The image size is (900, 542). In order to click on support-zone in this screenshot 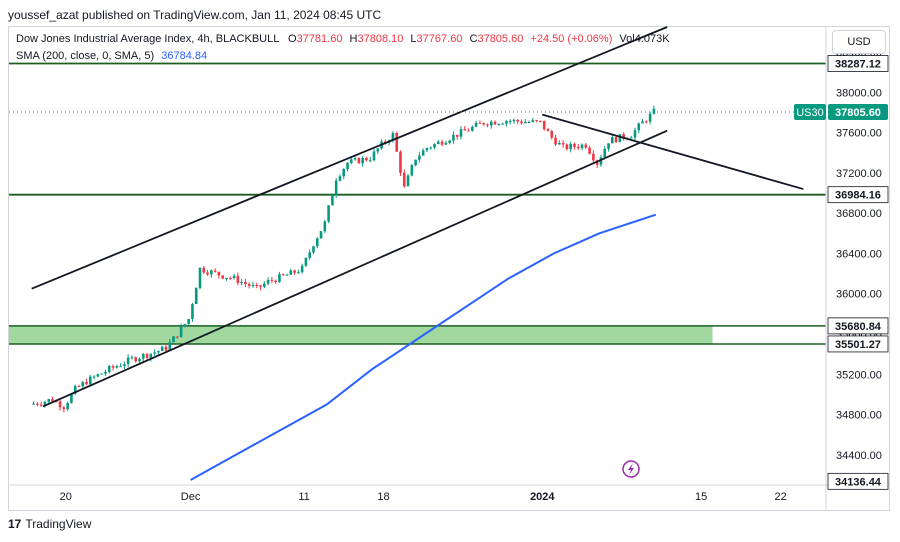, I will do `click(361, 334)`.